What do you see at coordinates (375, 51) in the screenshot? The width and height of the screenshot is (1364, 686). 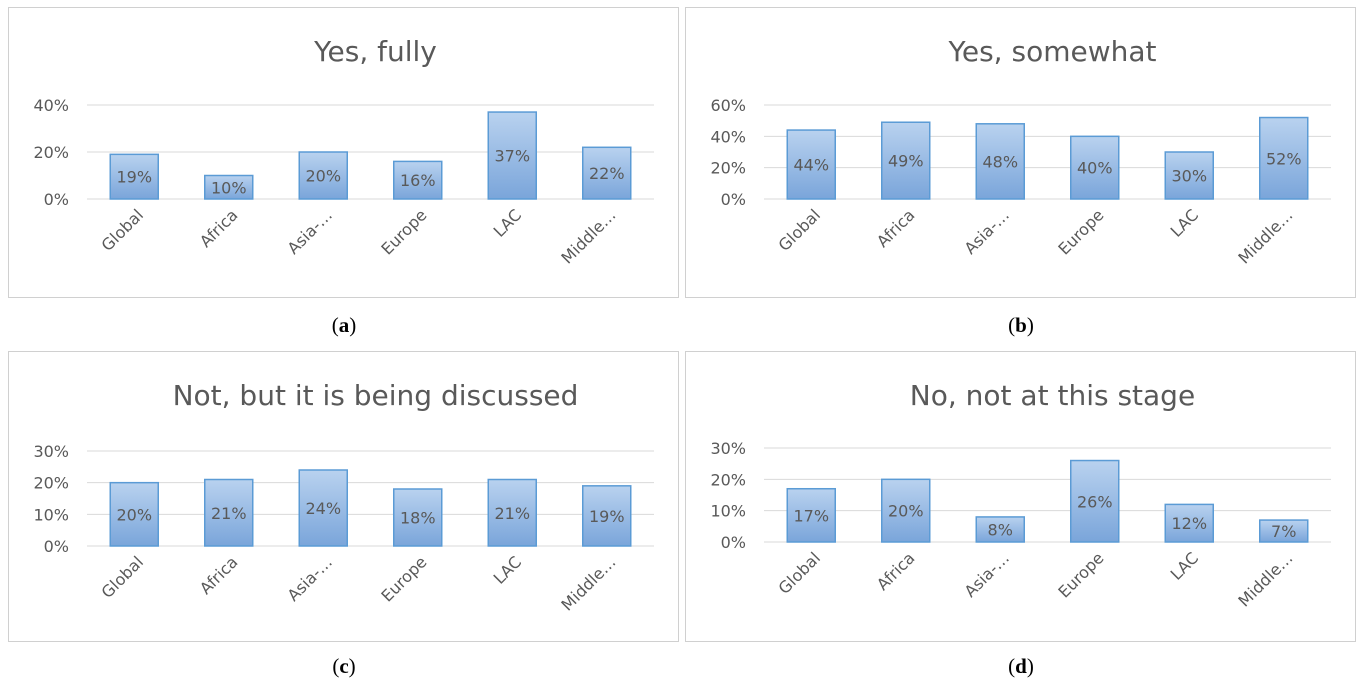 I see `chart-title: Yes, fully` at bounding box center [375, 51].